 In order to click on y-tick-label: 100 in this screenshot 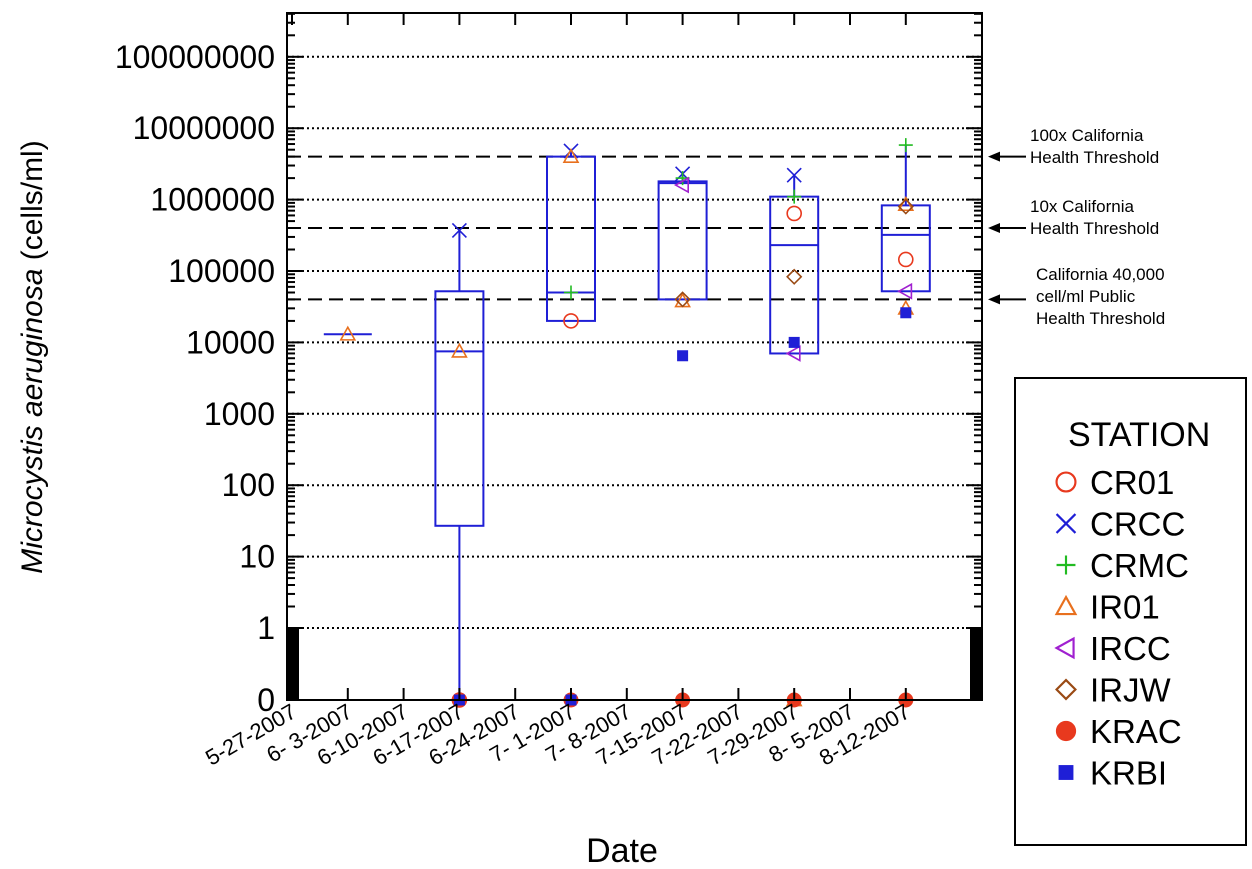, I will do `click(248, 485)`.